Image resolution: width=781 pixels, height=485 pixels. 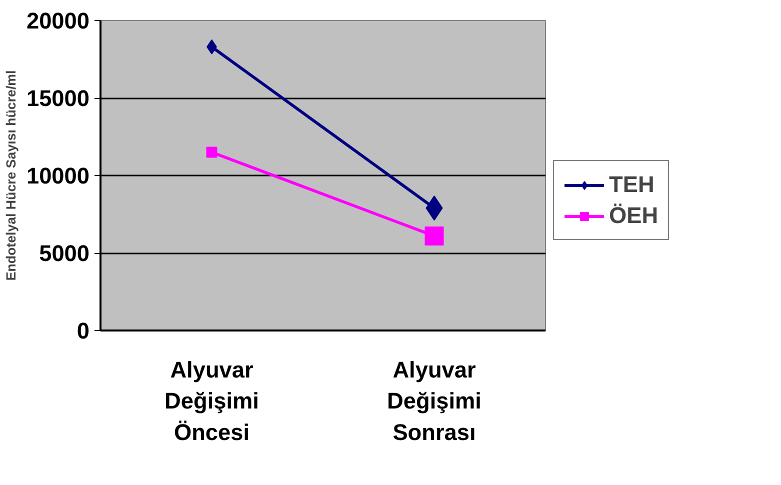 I want to click on y-tick-label: 15000, so click(x=58, y=98).